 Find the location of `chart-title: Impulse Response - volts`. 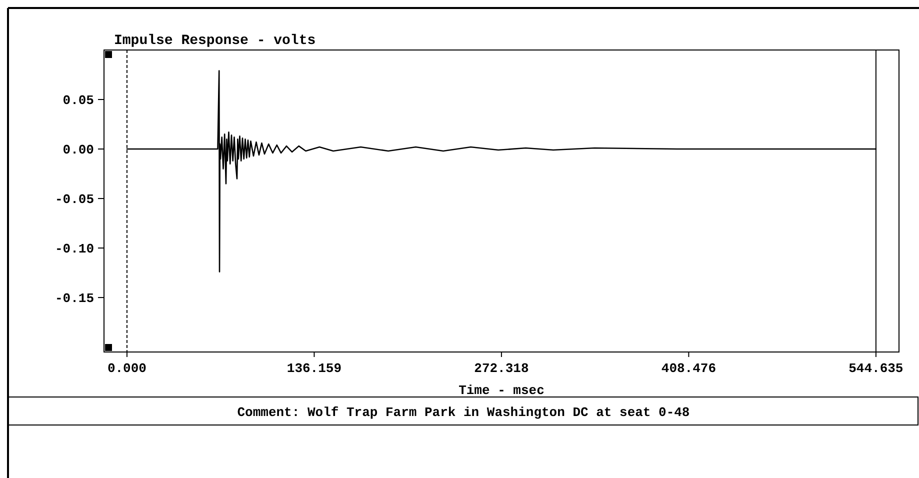

chart-title: Impulse Response - volts is located at coordinates (215, 41).